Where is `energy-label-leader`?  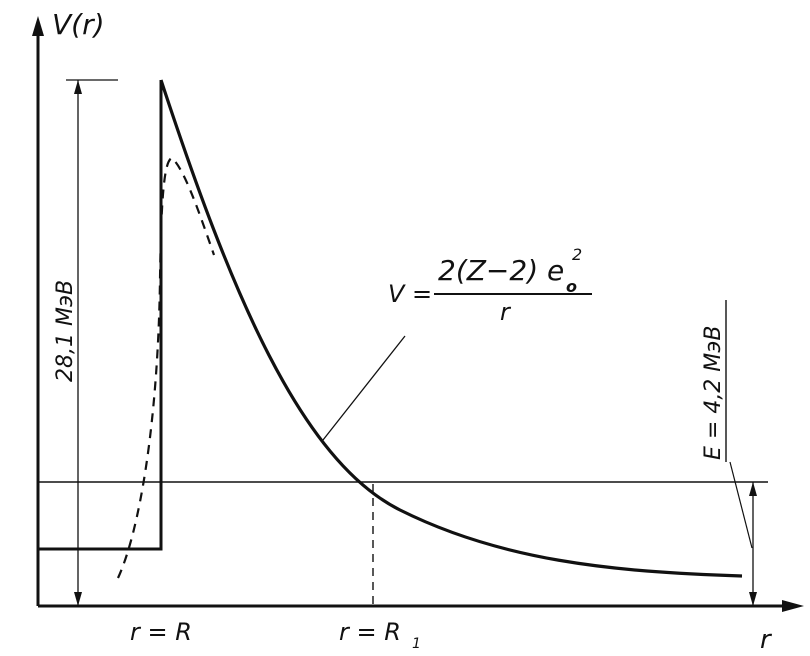 energy-label-leader is located at coordinates (741, 505).